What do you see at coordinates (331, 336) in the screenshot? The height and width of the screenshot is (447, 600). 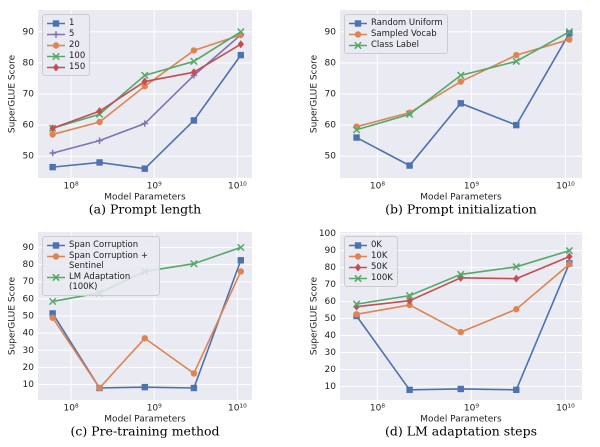 I see `y-tick-label: 40` at bounding box center [331, 336].